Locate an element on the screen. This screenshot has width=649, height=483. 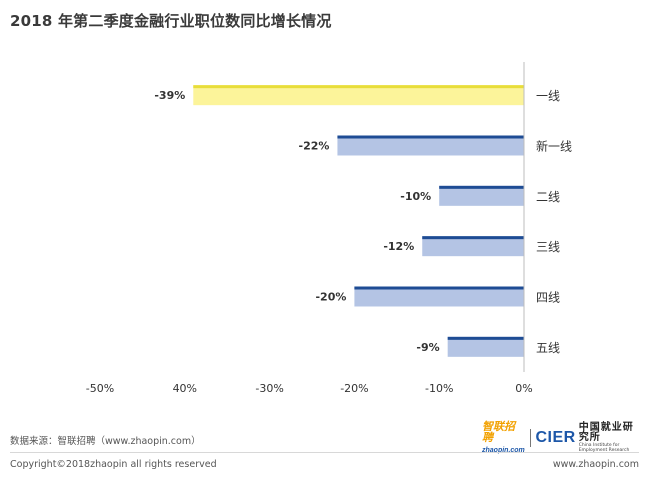
category-label-三线: 三线 is located at coordinates (548, 247).